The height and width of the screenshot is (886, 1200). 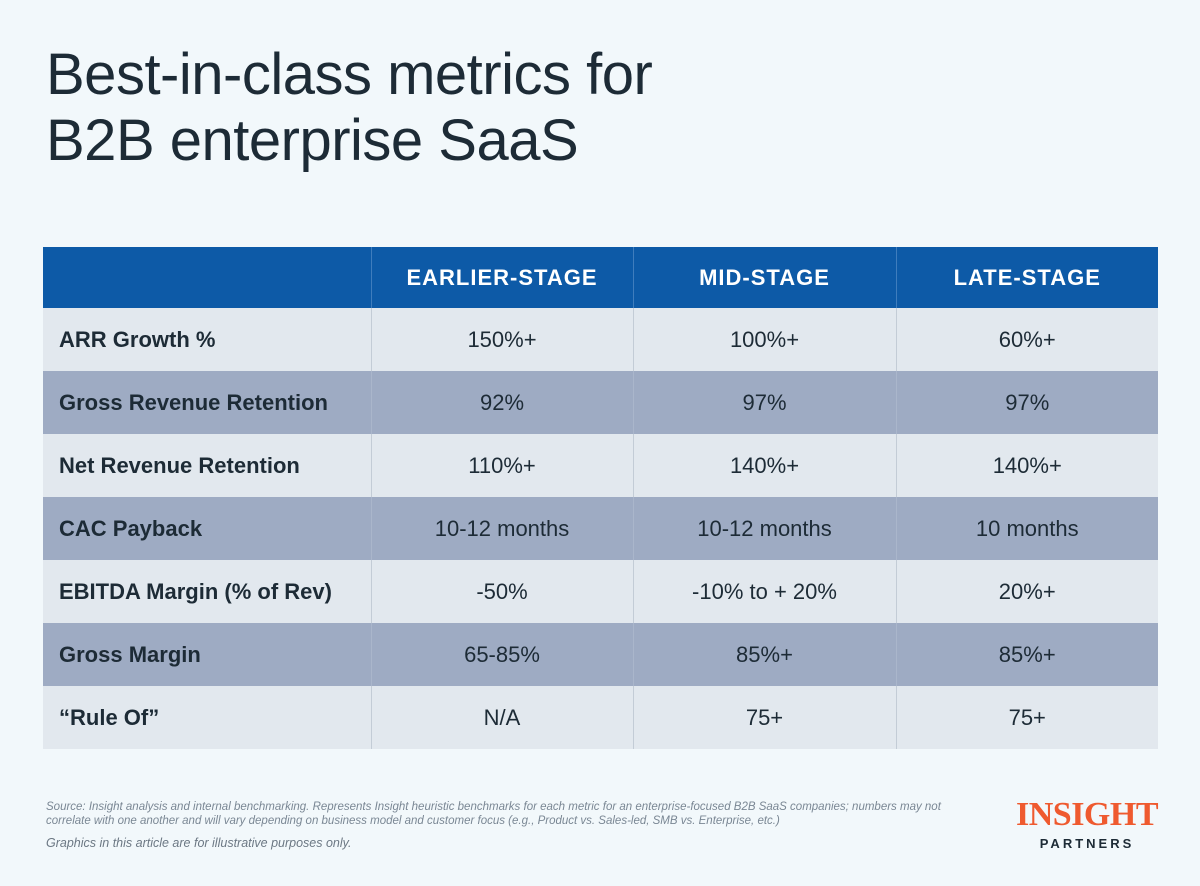 I want to click on table-row: “Rule Of” N/A 75+ 75+, so click(x=600, y=717).